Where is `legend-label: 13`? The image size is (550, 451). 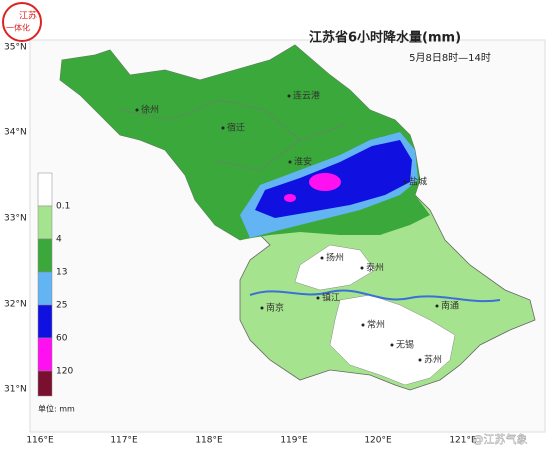 legend-label: 13 is located at coordinates (61, 273).